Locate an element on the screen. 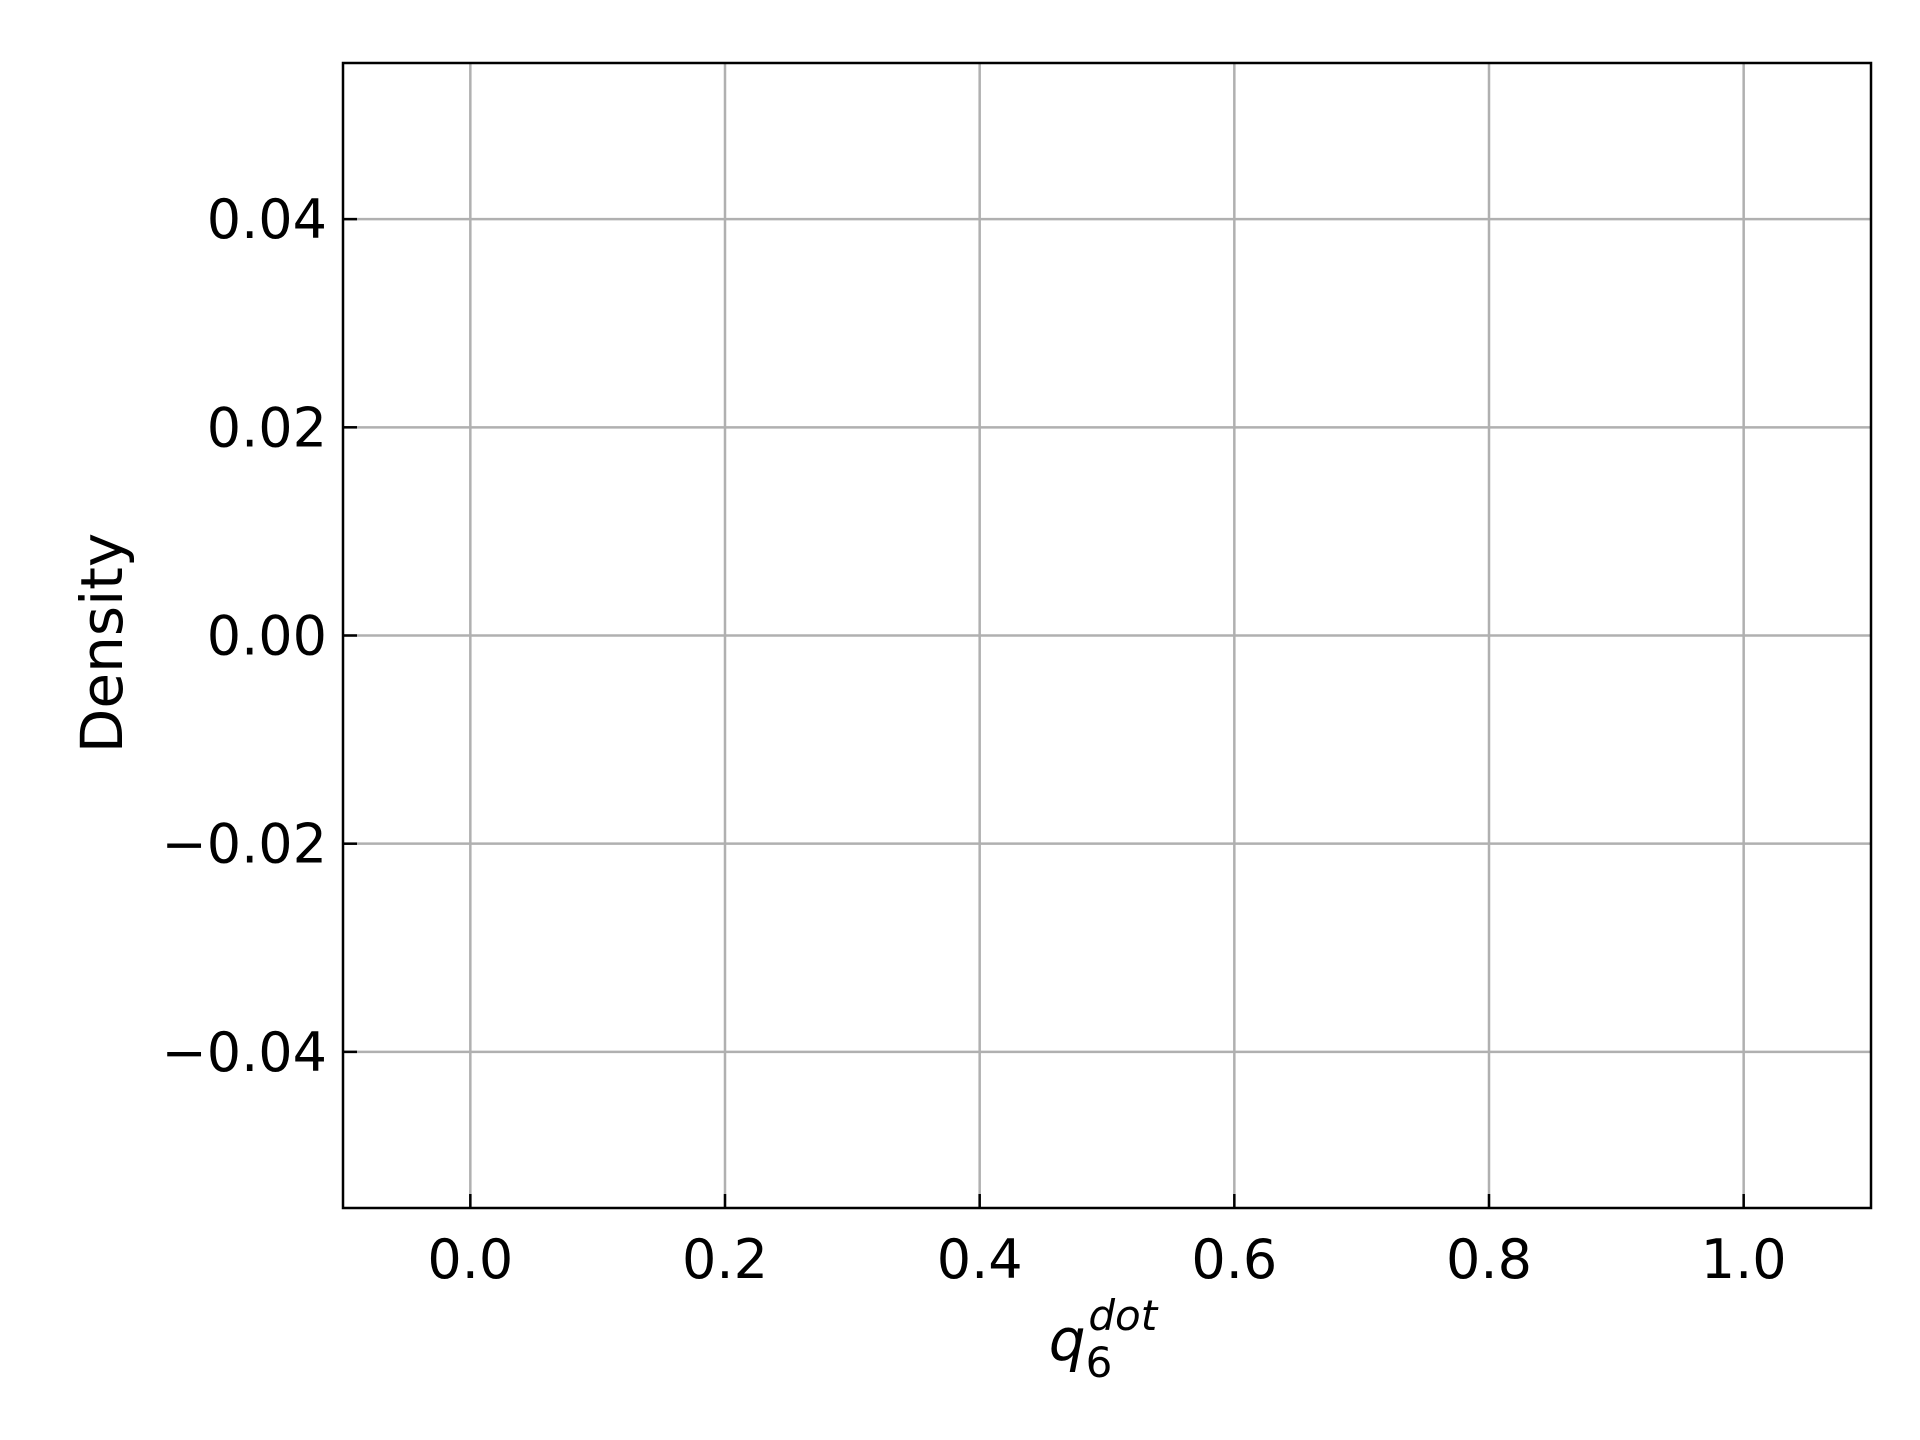 The height and width of the screenshot is (1440, 1920). x-tick-label: 0.0 is located at coordinates (470, 1259).